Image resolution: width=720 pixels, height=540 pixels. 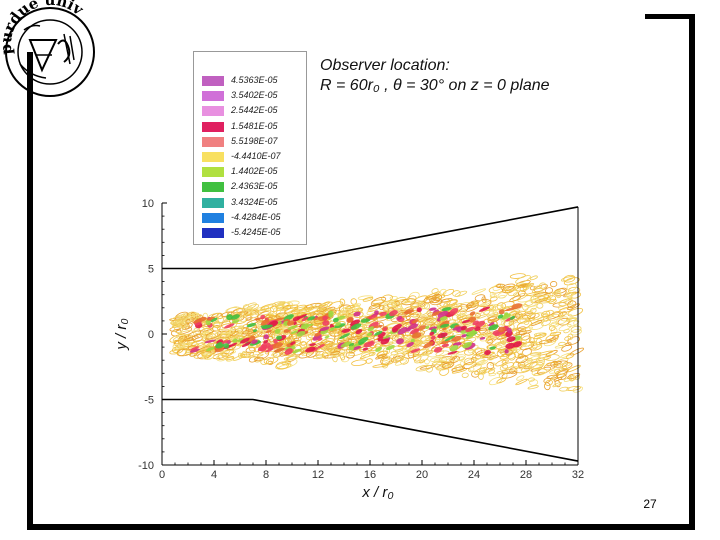 I want to click on legend-entry: 4.5363E-05, so click(x=254, y=80).